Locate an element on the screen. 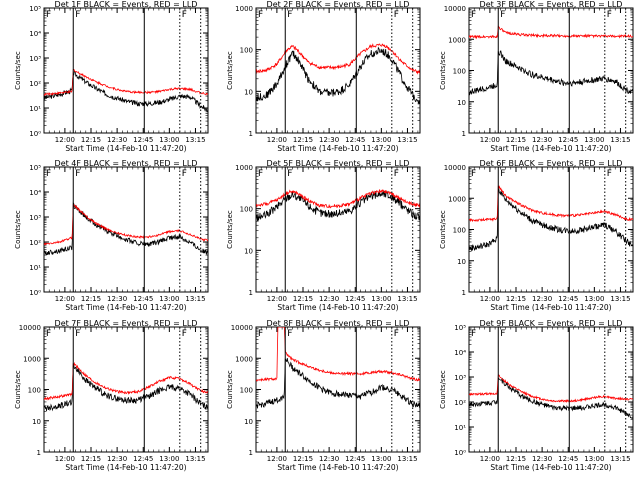  y-tick-label: 10000 is located at coordinates (455, 168).